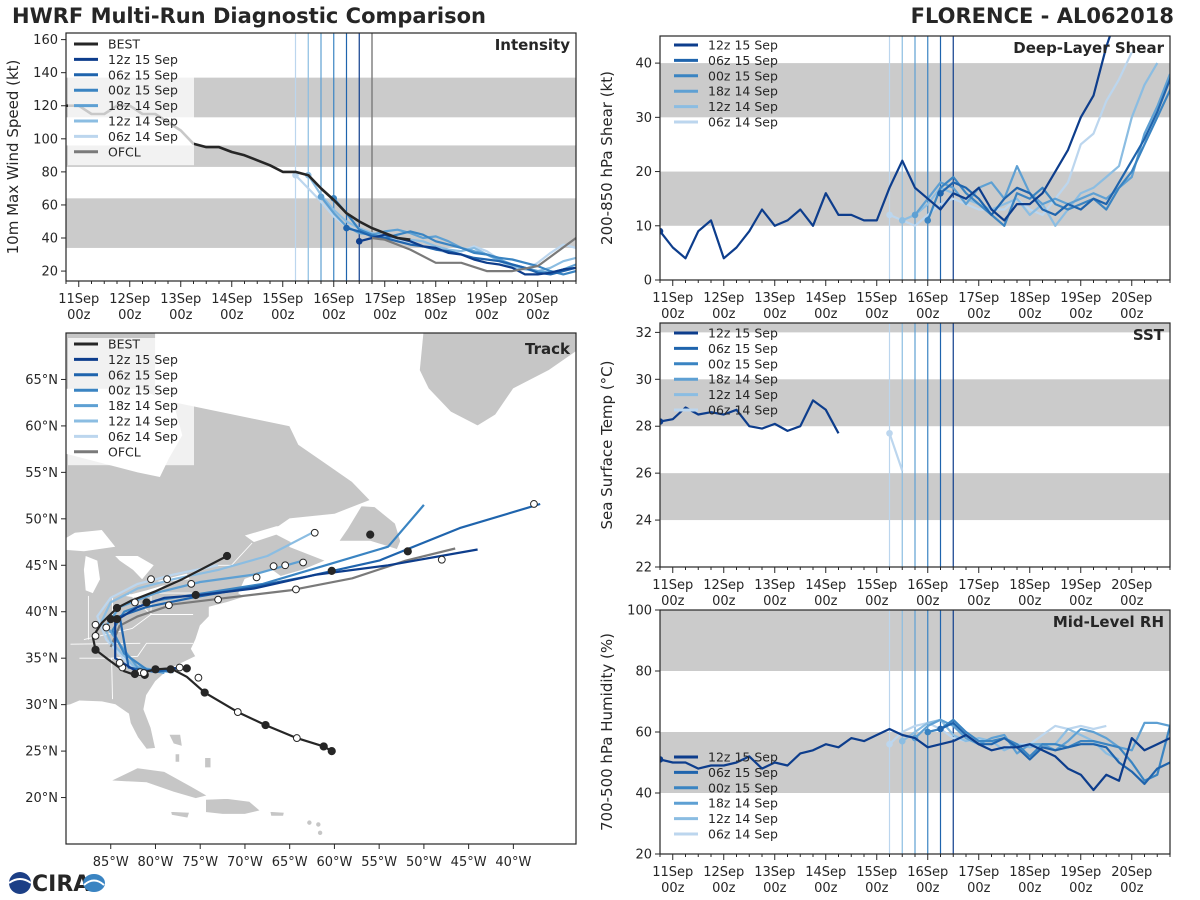  Describe the element at coordinates (41, 798) in the screenshot. I see `y-tick-label: 20°N` at that location.